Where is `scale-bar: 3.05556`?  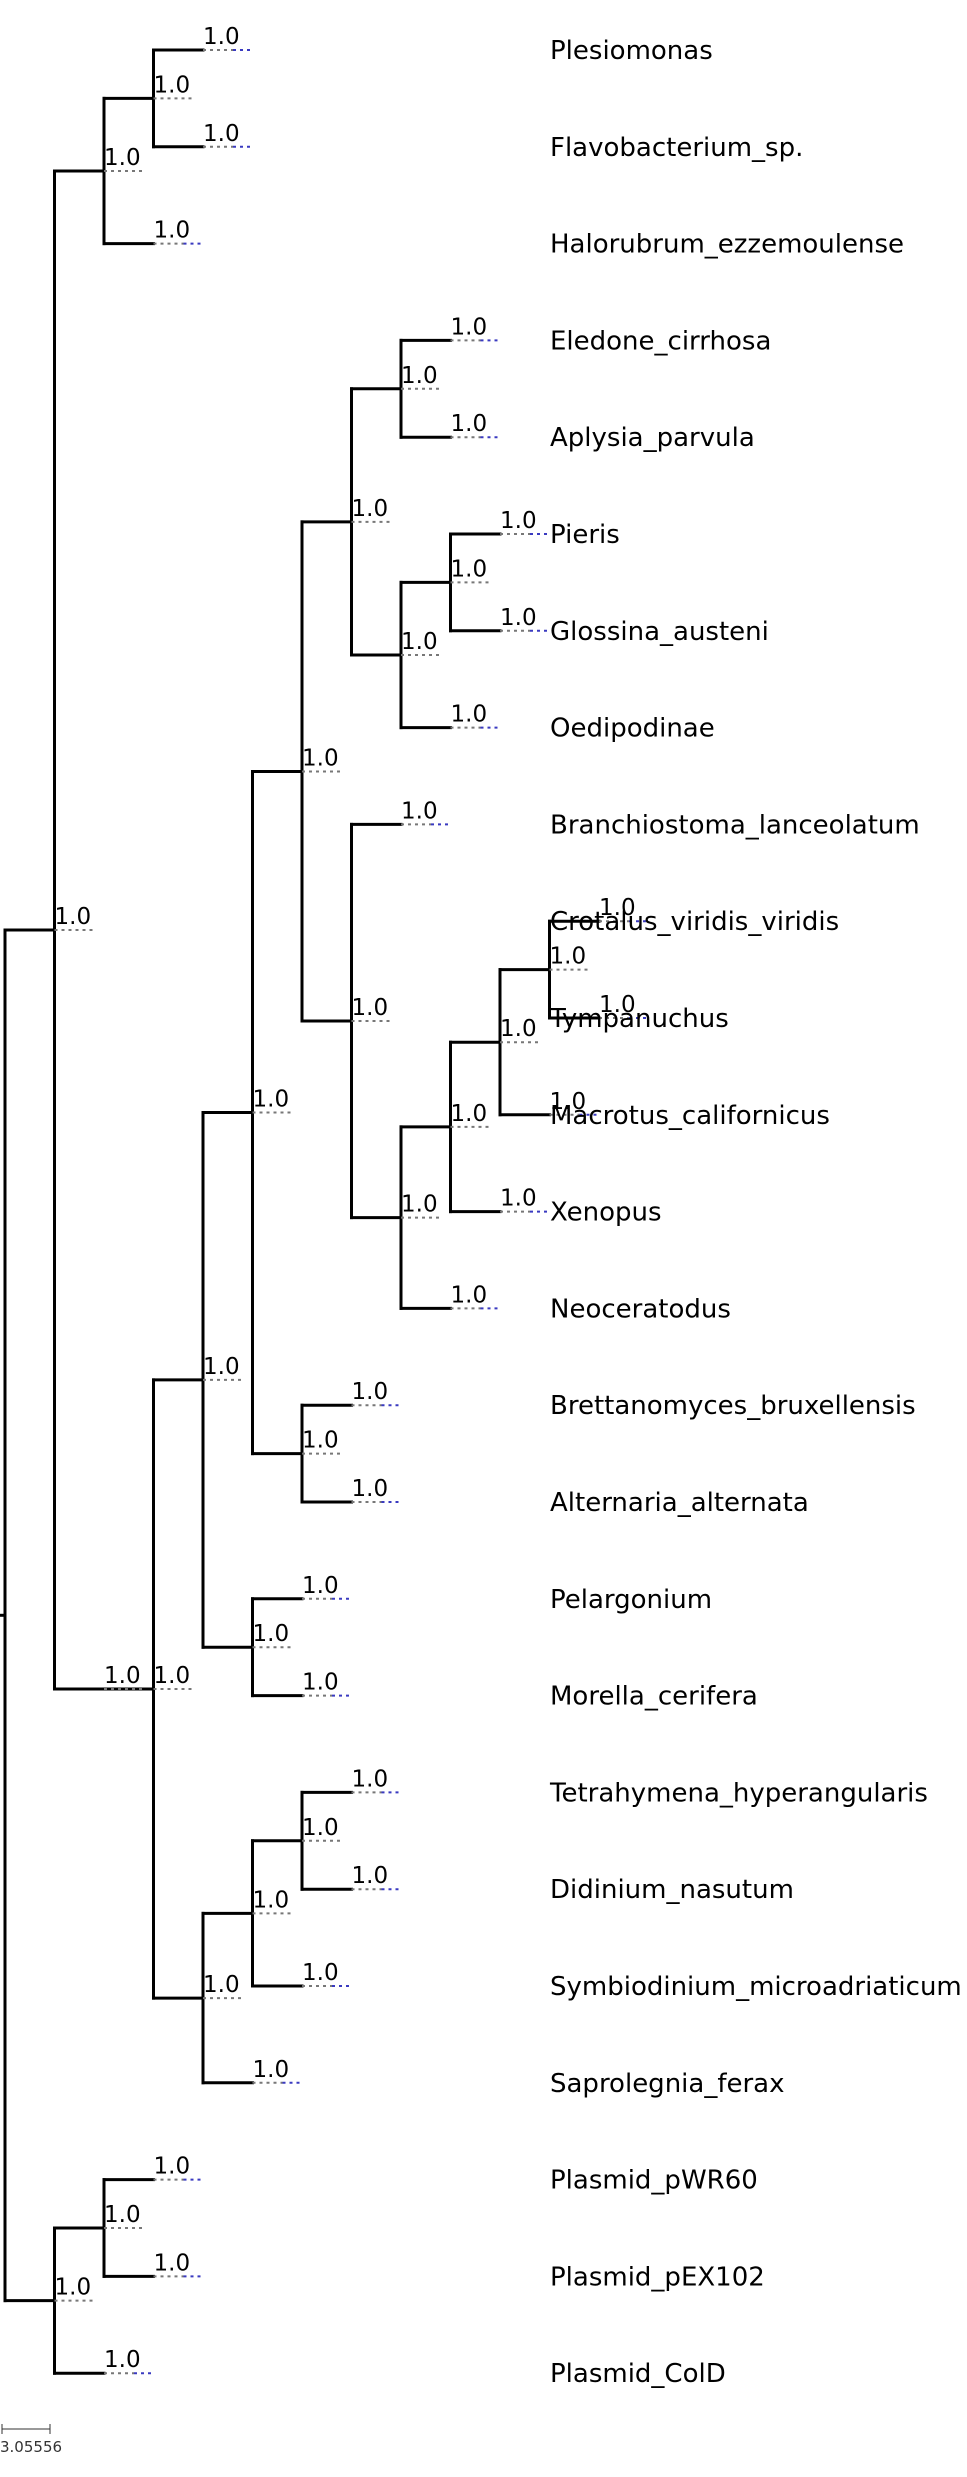 scale-bar: 3.05556 is located at coordinates (31, 2440).